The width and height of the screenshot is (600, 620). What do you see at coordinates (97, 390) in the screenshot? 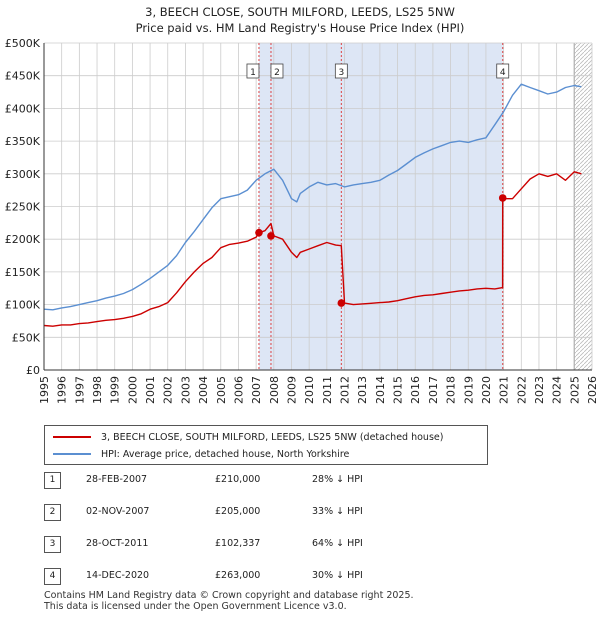
I see `x-tick-label: 1998` at bounding box center [97, 390].